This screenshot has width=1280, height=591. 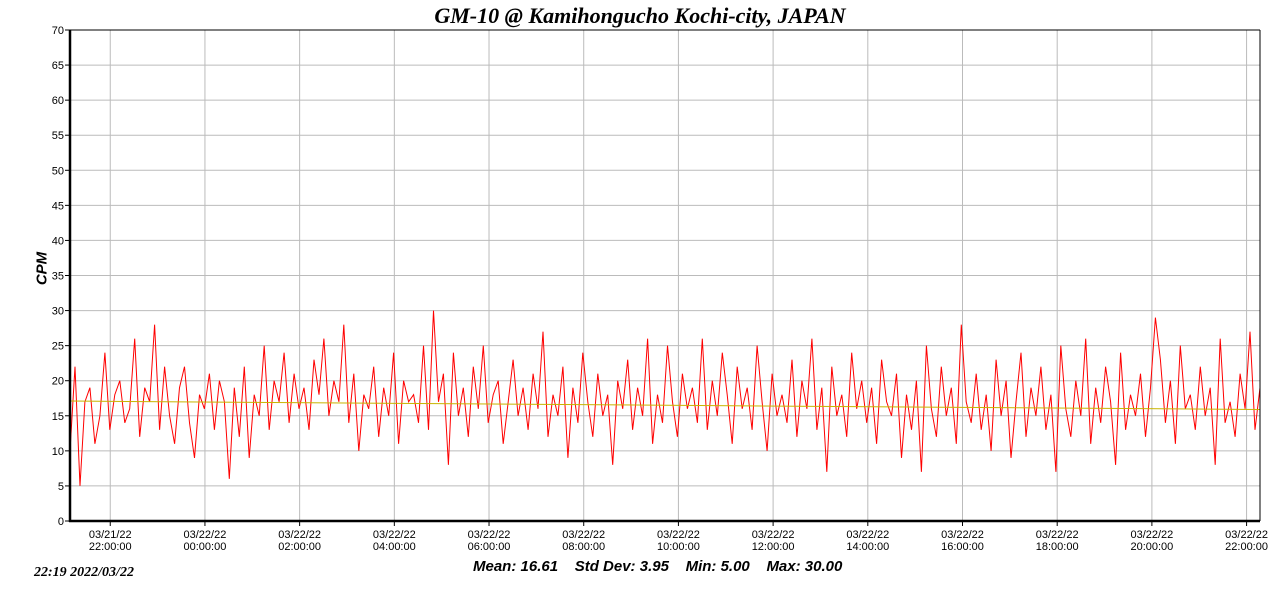 What do you see at coordinates (58, 382) in the screenshot?
I see `y-tick-label: 20` at bounding box center [58, 382].